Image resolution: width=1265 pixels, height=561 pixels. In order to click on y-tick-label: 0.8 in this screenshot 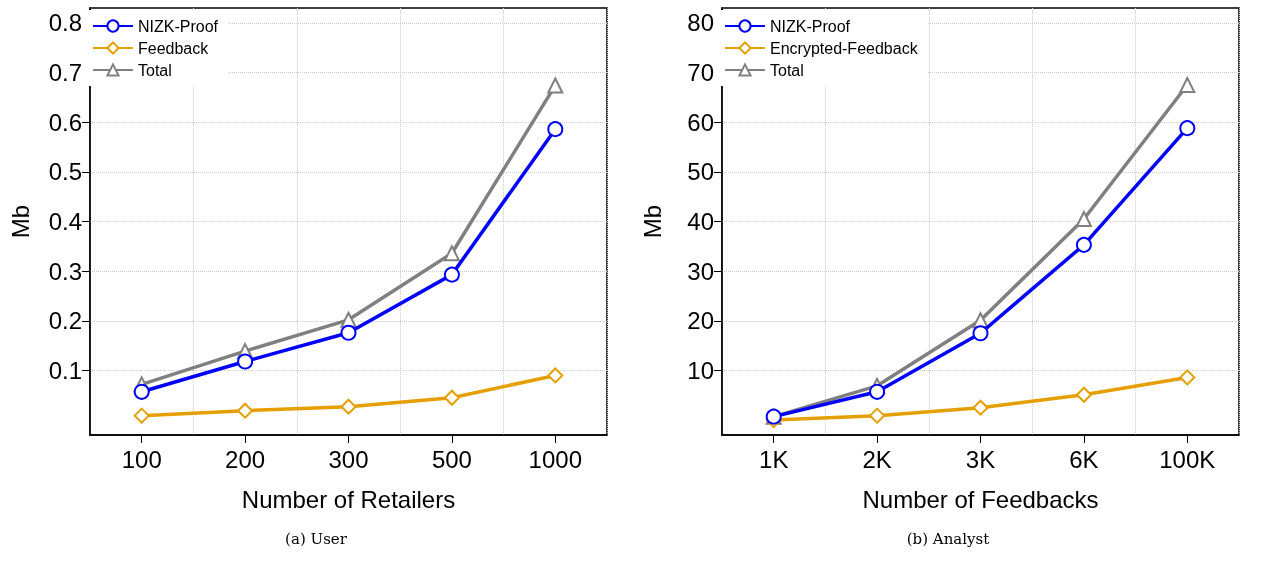, I will do `click(65, 23)`.